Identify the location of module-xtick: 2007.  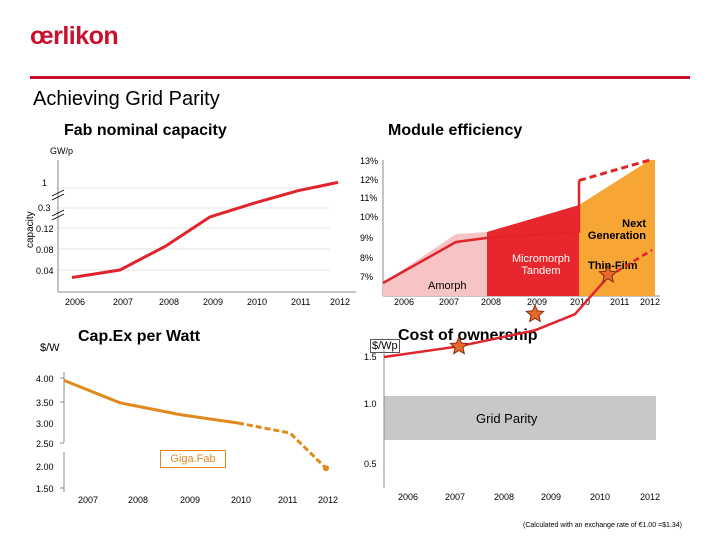
(449, 302).